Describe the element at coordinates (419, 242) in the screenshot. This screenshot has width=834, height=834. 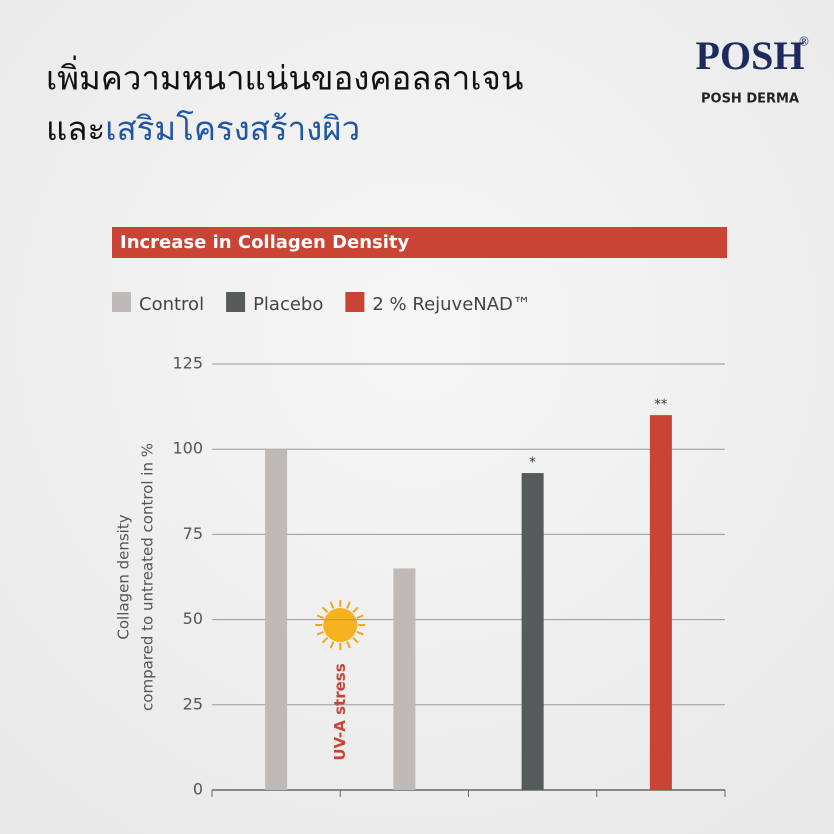
I see `title-band` at that location.